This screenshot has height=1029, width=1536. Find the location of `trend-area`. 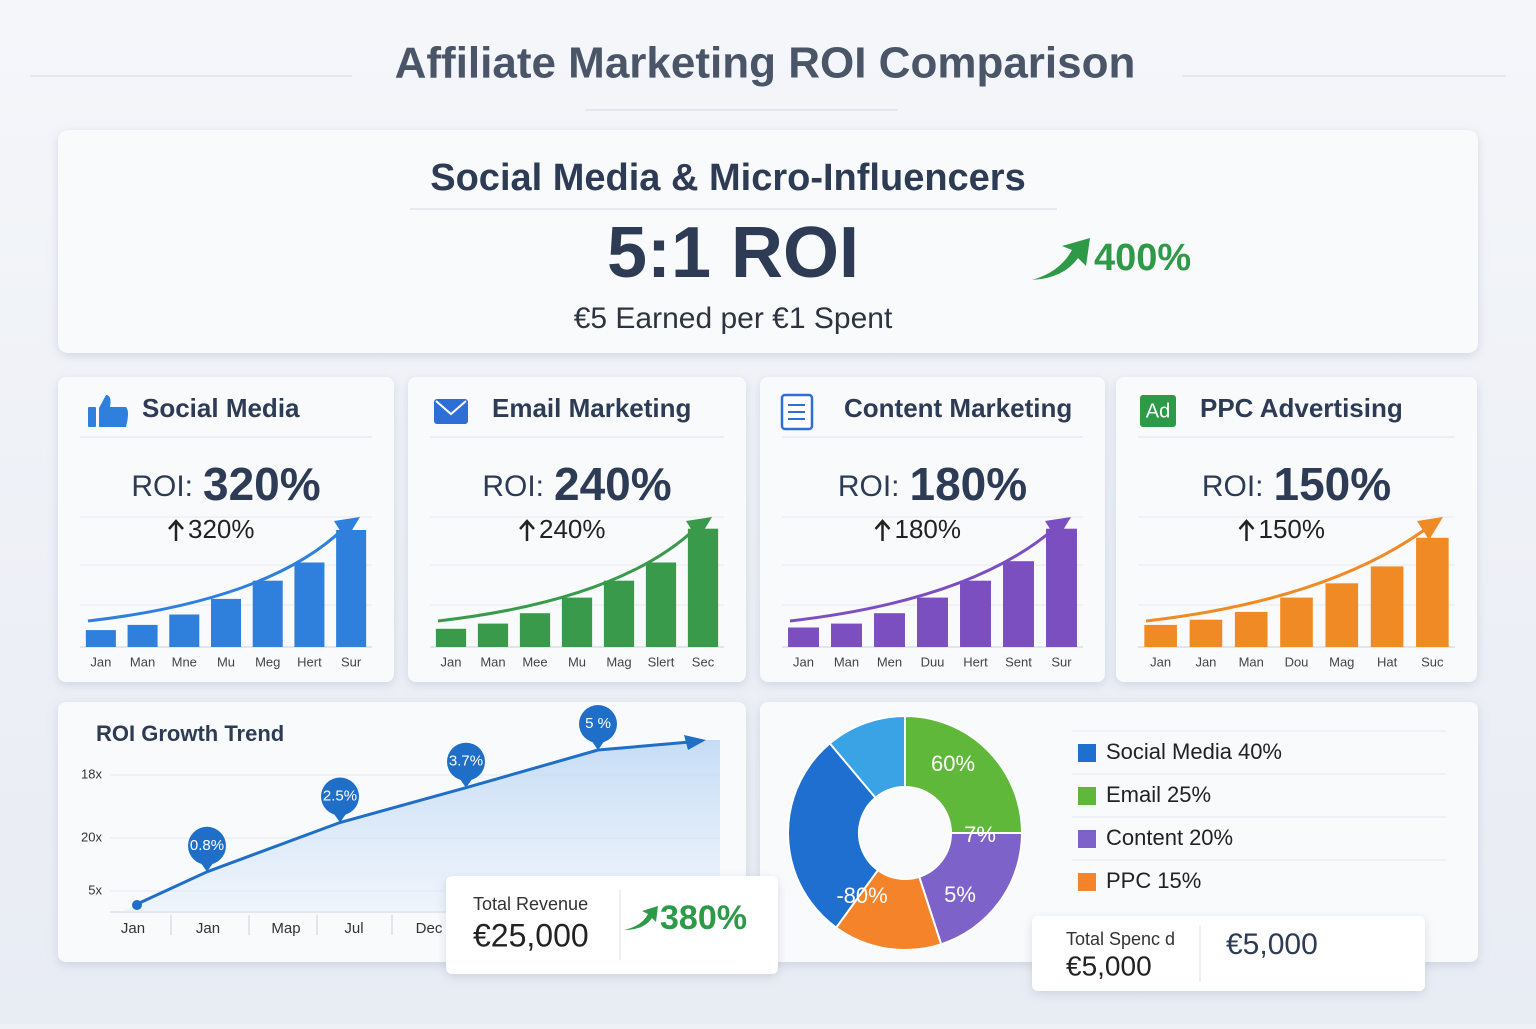

trend-area is located at coordinates (420, 826).